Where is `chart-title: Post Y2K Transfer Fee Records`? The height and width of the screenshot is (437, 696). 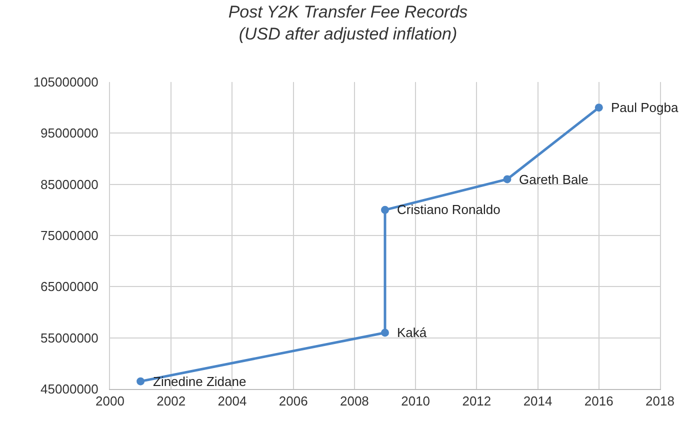
chart-title: Post Y2K Transfer Fee Records is located at coordinates (348, 12).